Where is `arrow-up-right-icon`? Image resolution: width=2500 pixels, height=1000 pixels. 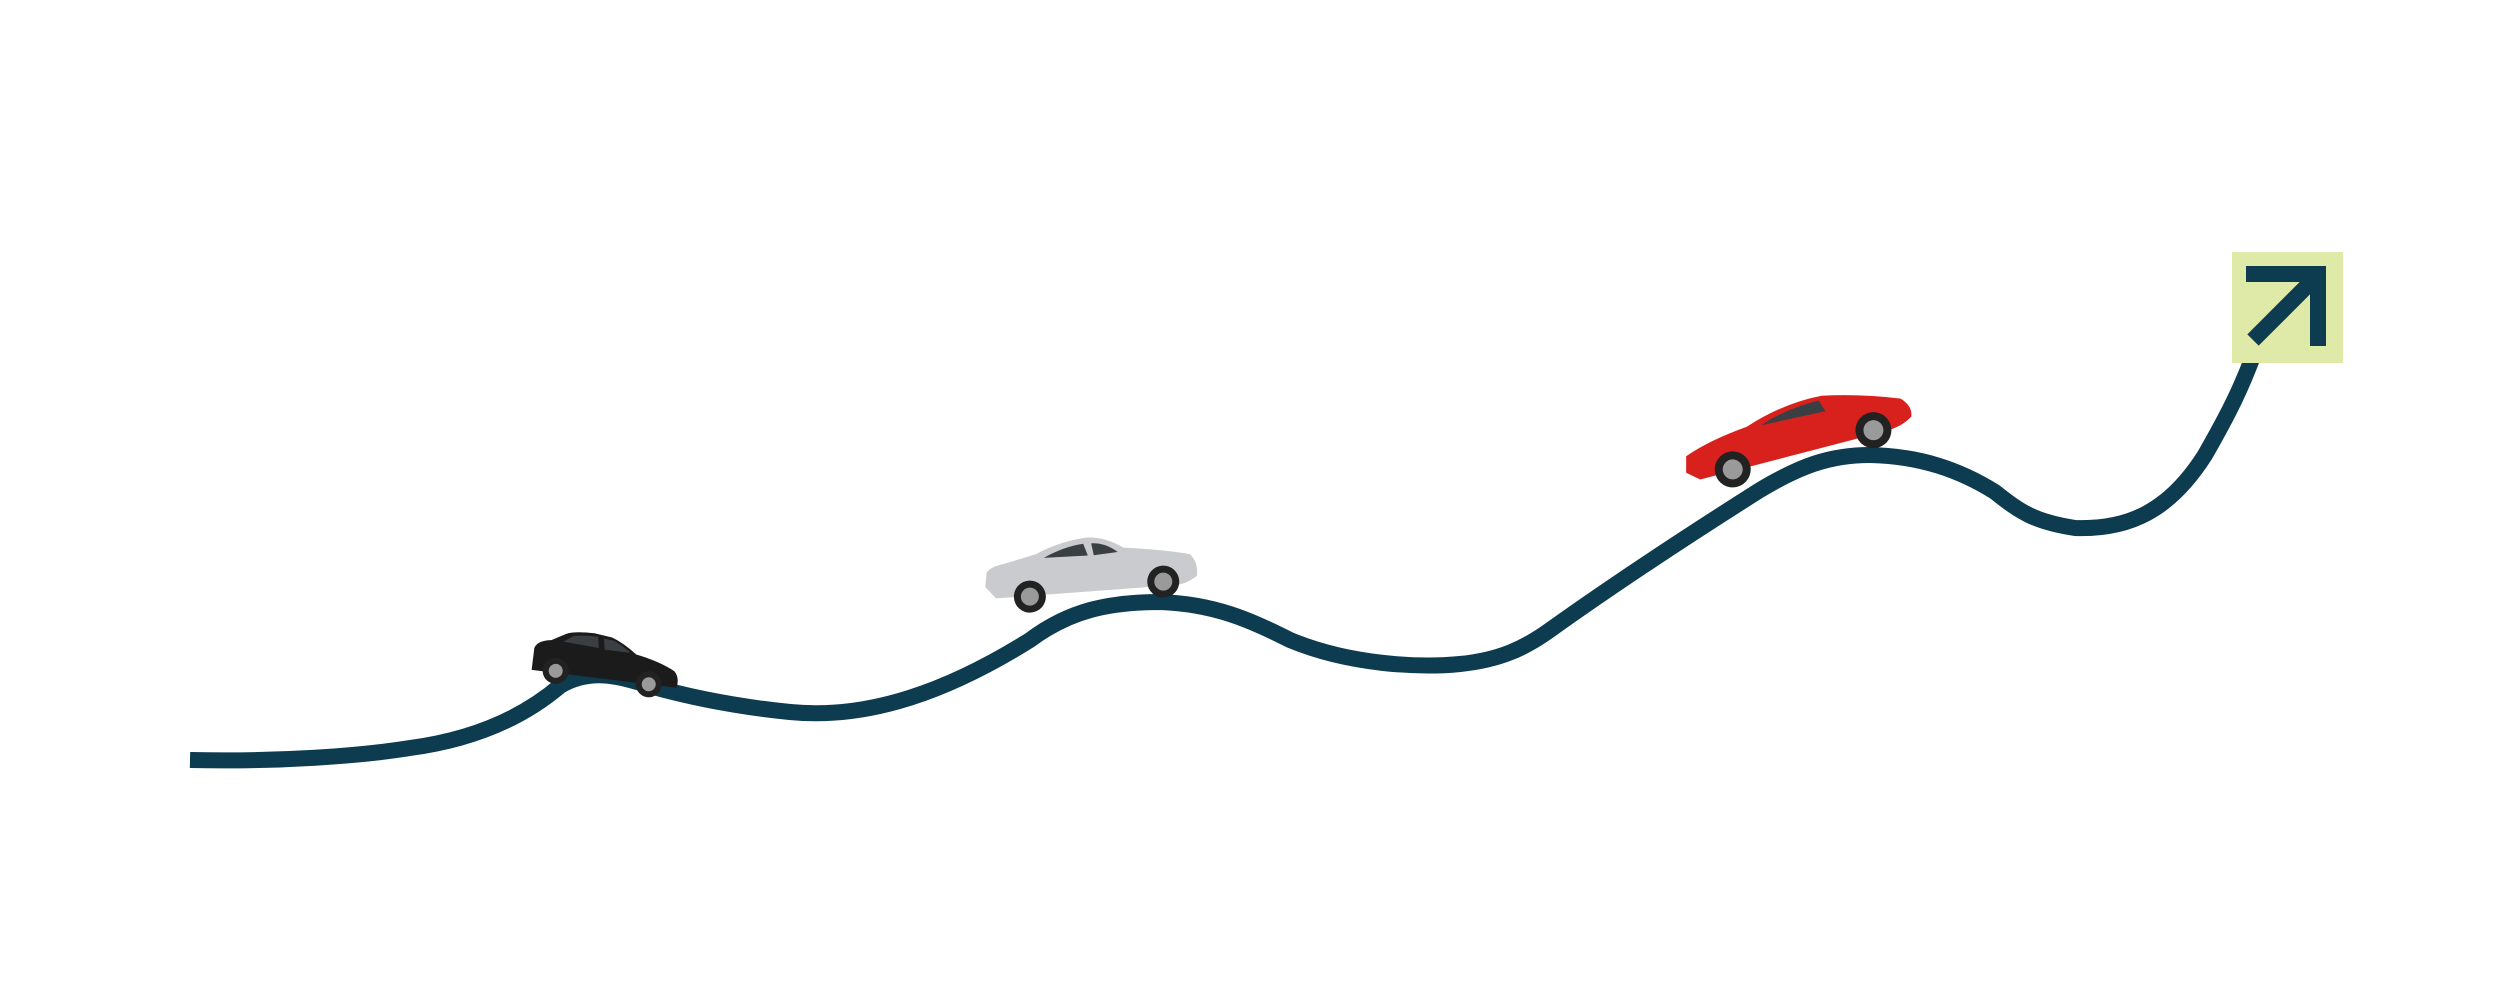
arrow-up-right-icon is located at coordinates (2287, 307).